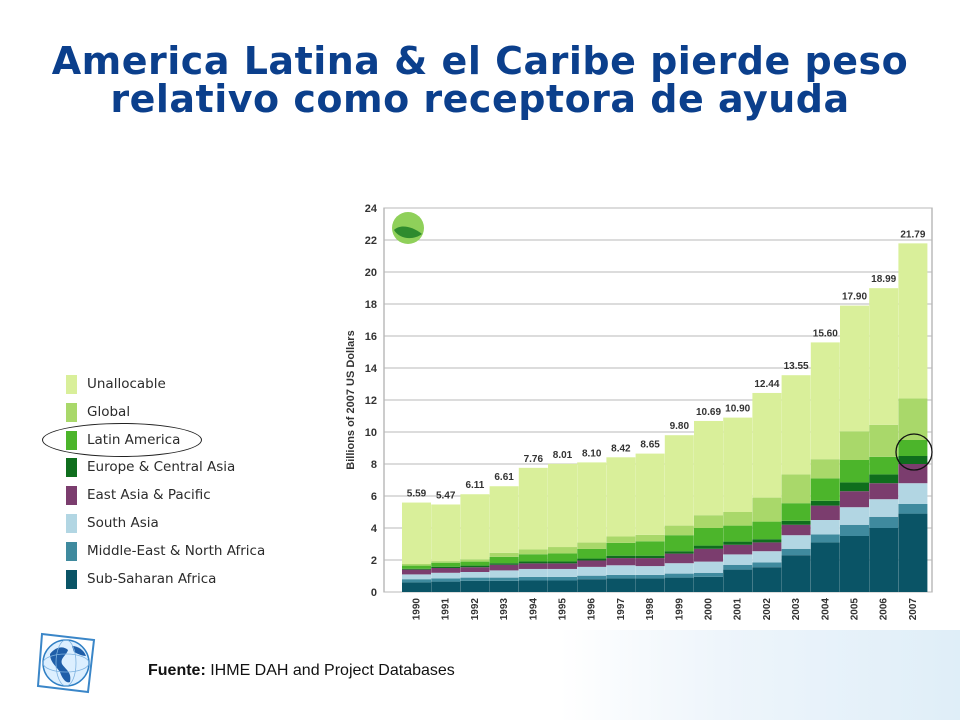 This screenshot has height=720, width=960. What do you see at coordinates (371, 305) in the screenshot?
I see `y-tick-label: 18` at bounding box center [371, 305].